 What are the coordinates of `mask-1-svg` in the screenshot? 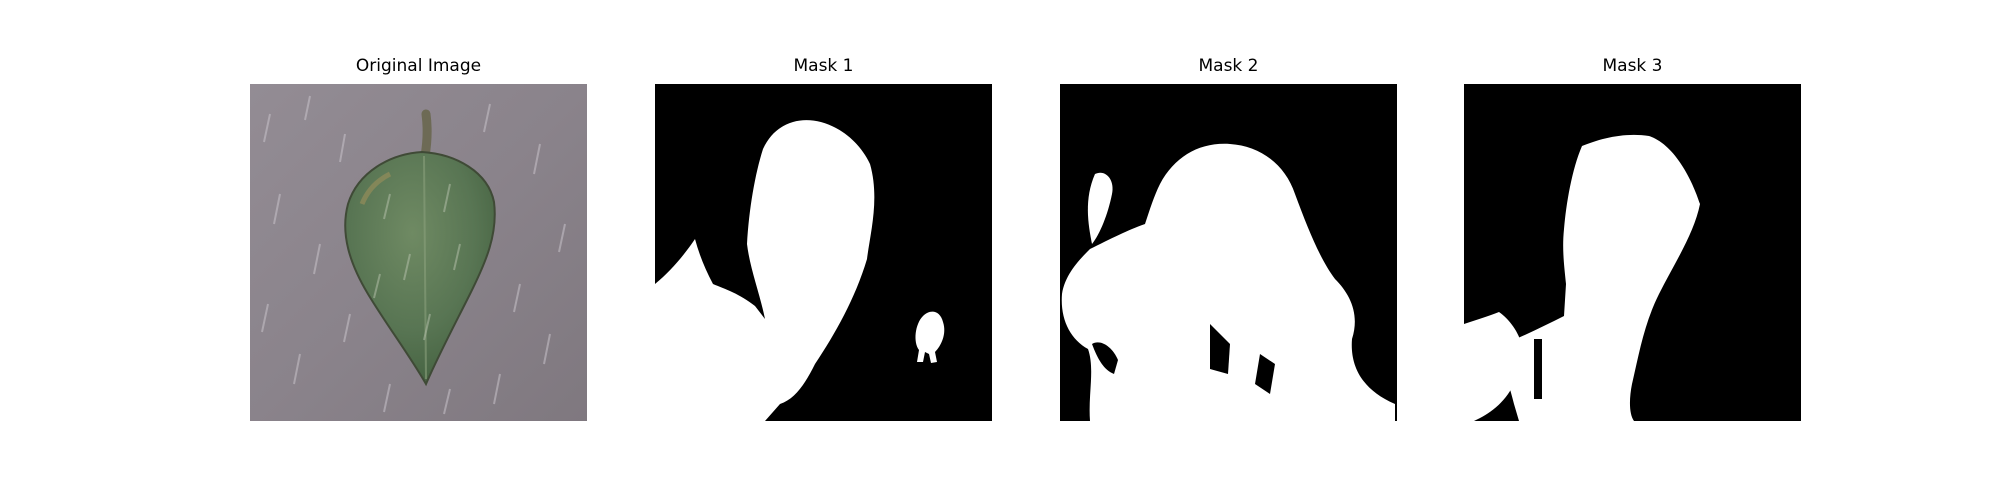 It's located at (823, 252).